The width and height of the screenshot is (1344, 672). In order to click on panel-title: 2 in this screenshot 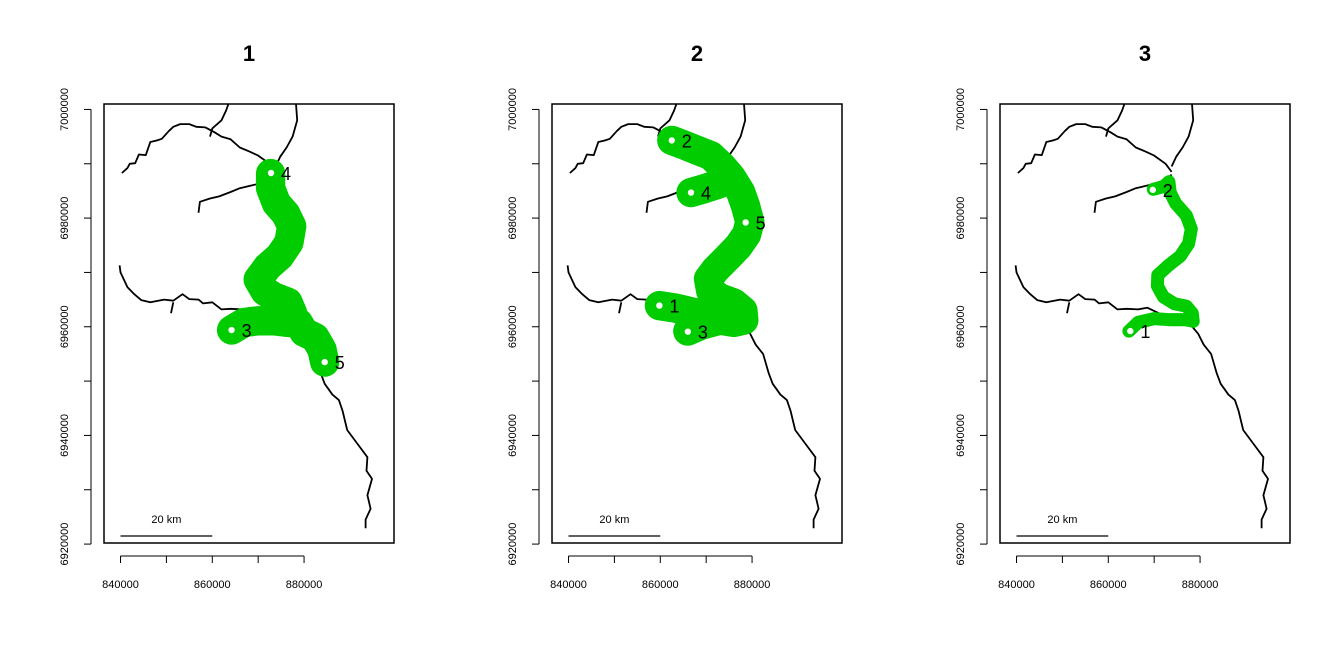, I will do `click(697, 53)`.